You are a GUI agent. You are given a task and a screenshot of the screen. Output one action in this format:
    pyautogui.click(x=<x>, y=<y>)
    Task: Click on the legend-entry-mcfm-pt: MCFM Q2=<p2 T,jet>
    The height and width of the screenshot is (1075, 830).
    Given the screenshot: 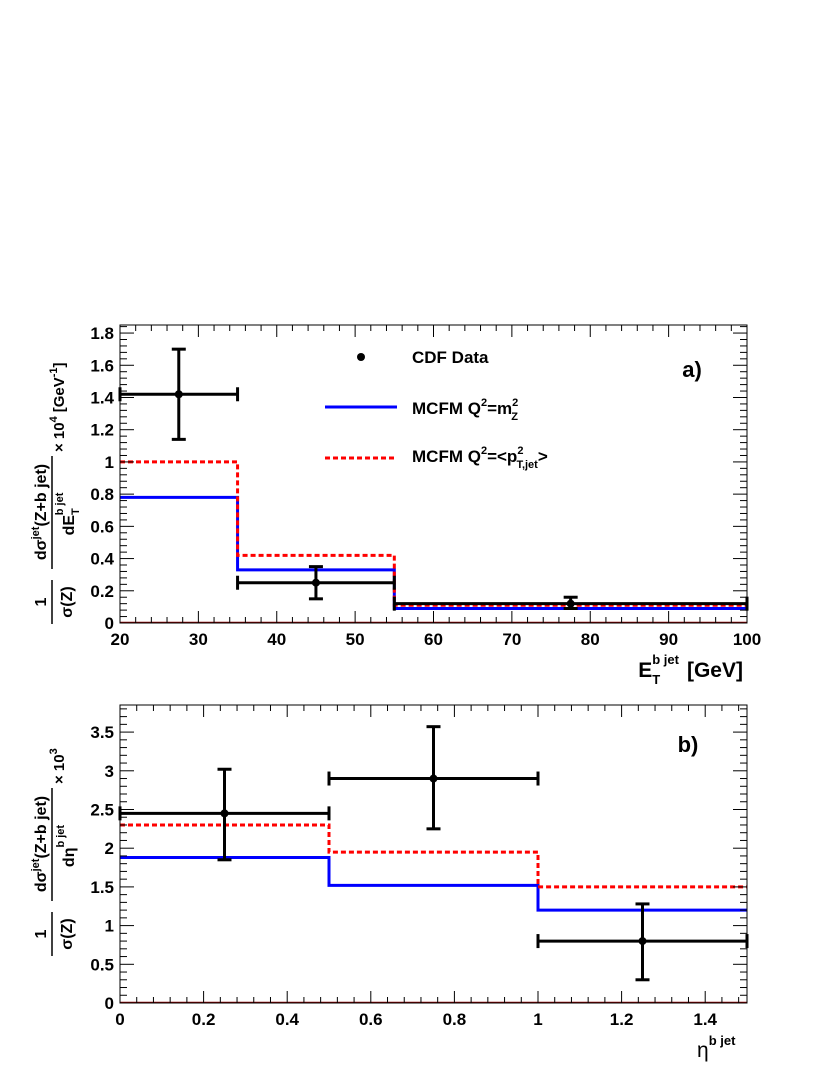 What is the action you would take?
    pyautogui.click(x=480, y=458)
    